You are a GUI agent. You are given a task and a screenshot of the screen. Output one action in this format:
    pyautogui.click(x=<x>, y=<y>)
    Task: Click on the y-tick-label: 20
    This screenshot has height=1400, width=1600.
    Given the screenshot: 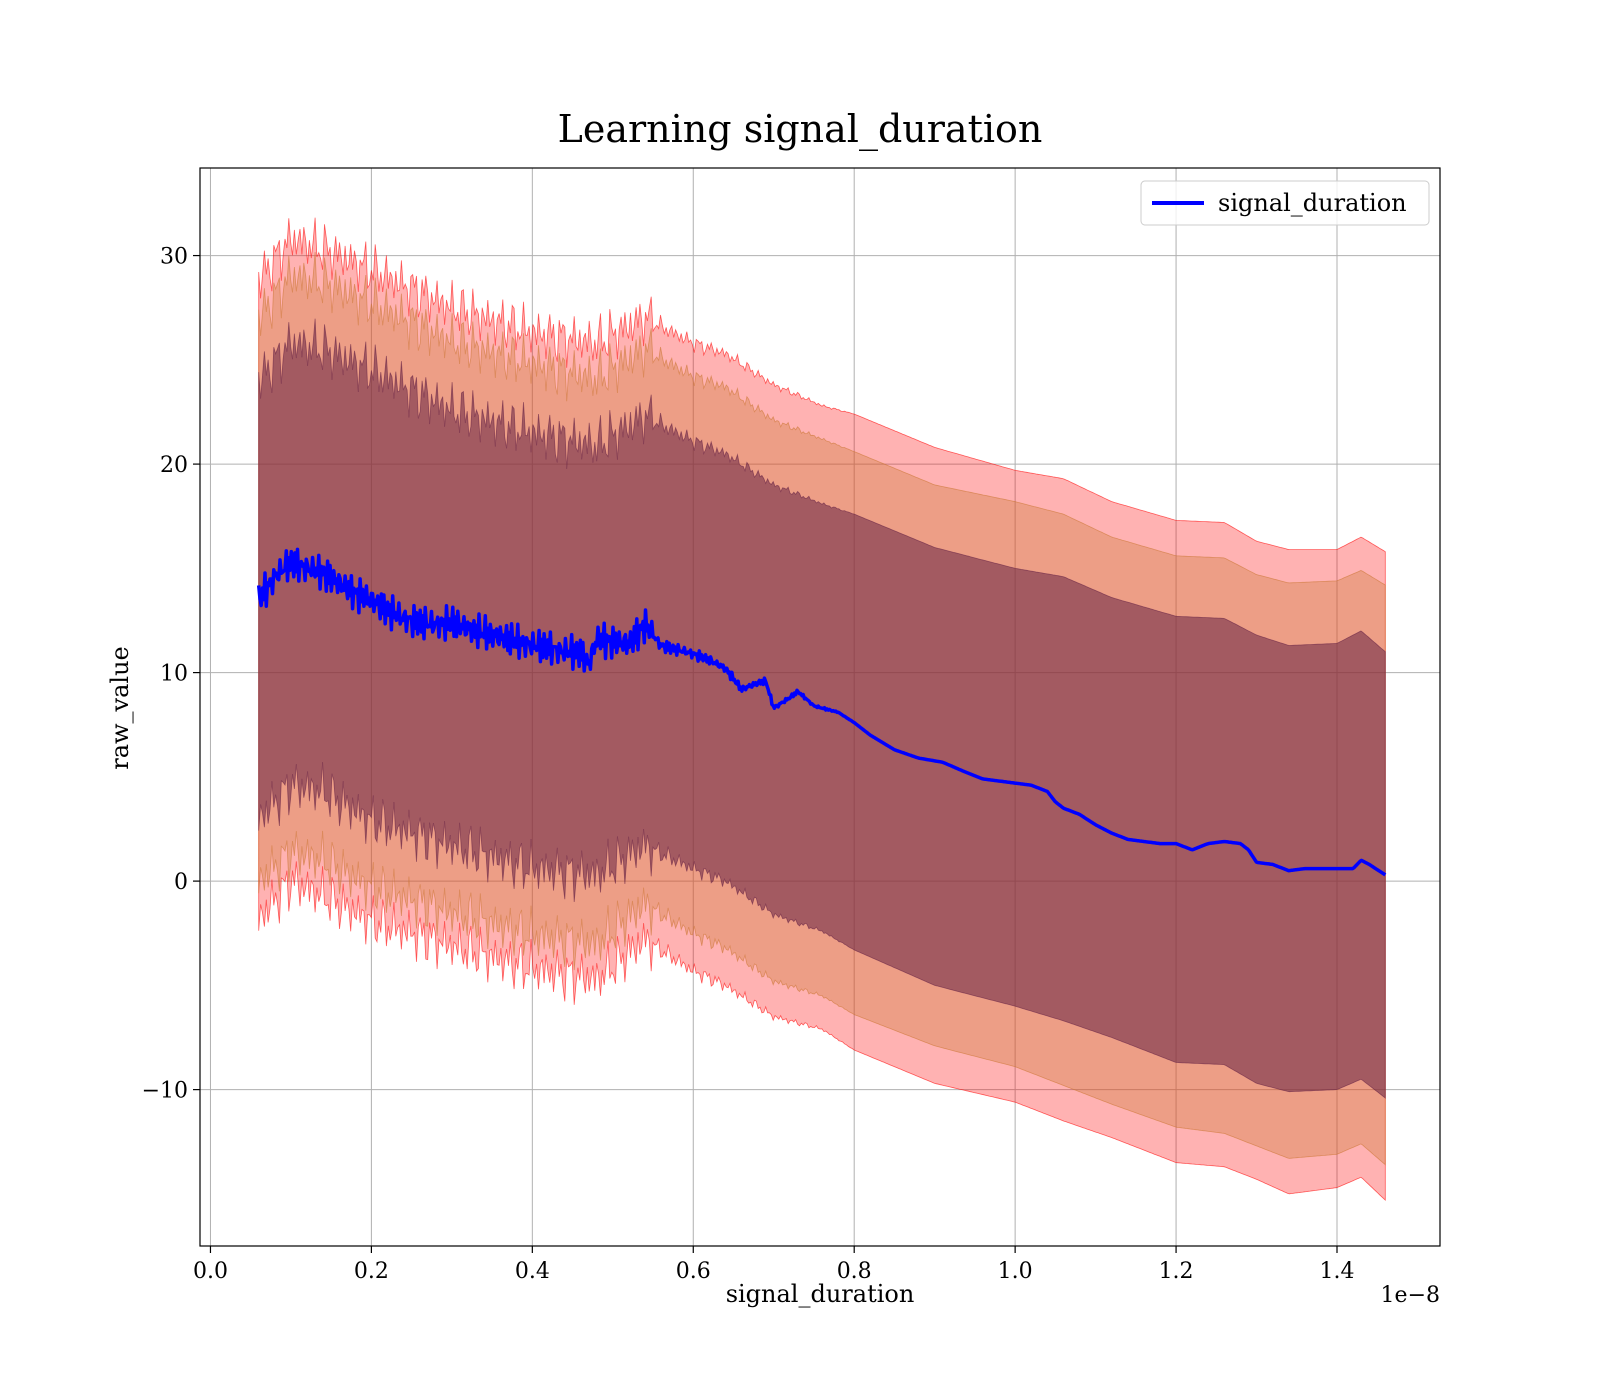 What is the action you would take?
    pyautogui.click(x=174, y=465)
    